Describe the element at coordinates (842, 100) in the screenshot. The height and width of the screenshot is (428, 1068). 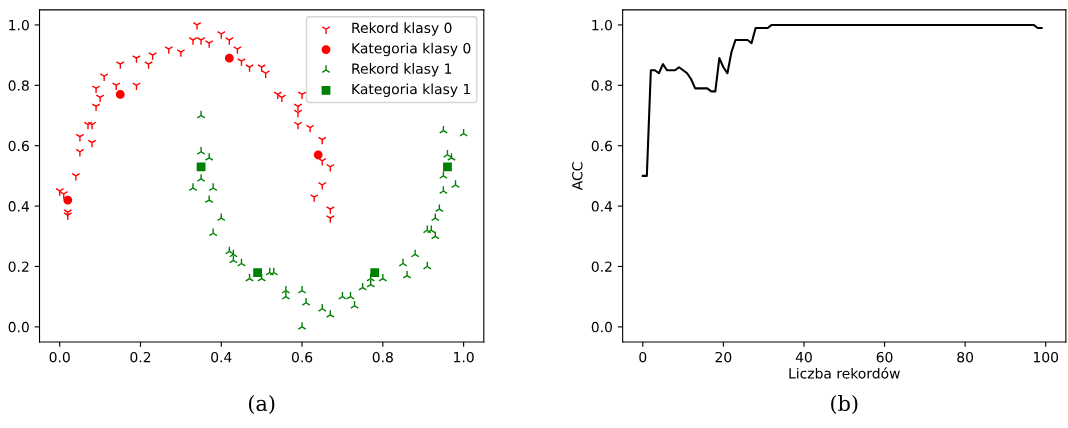
I see `line-series` at that location.